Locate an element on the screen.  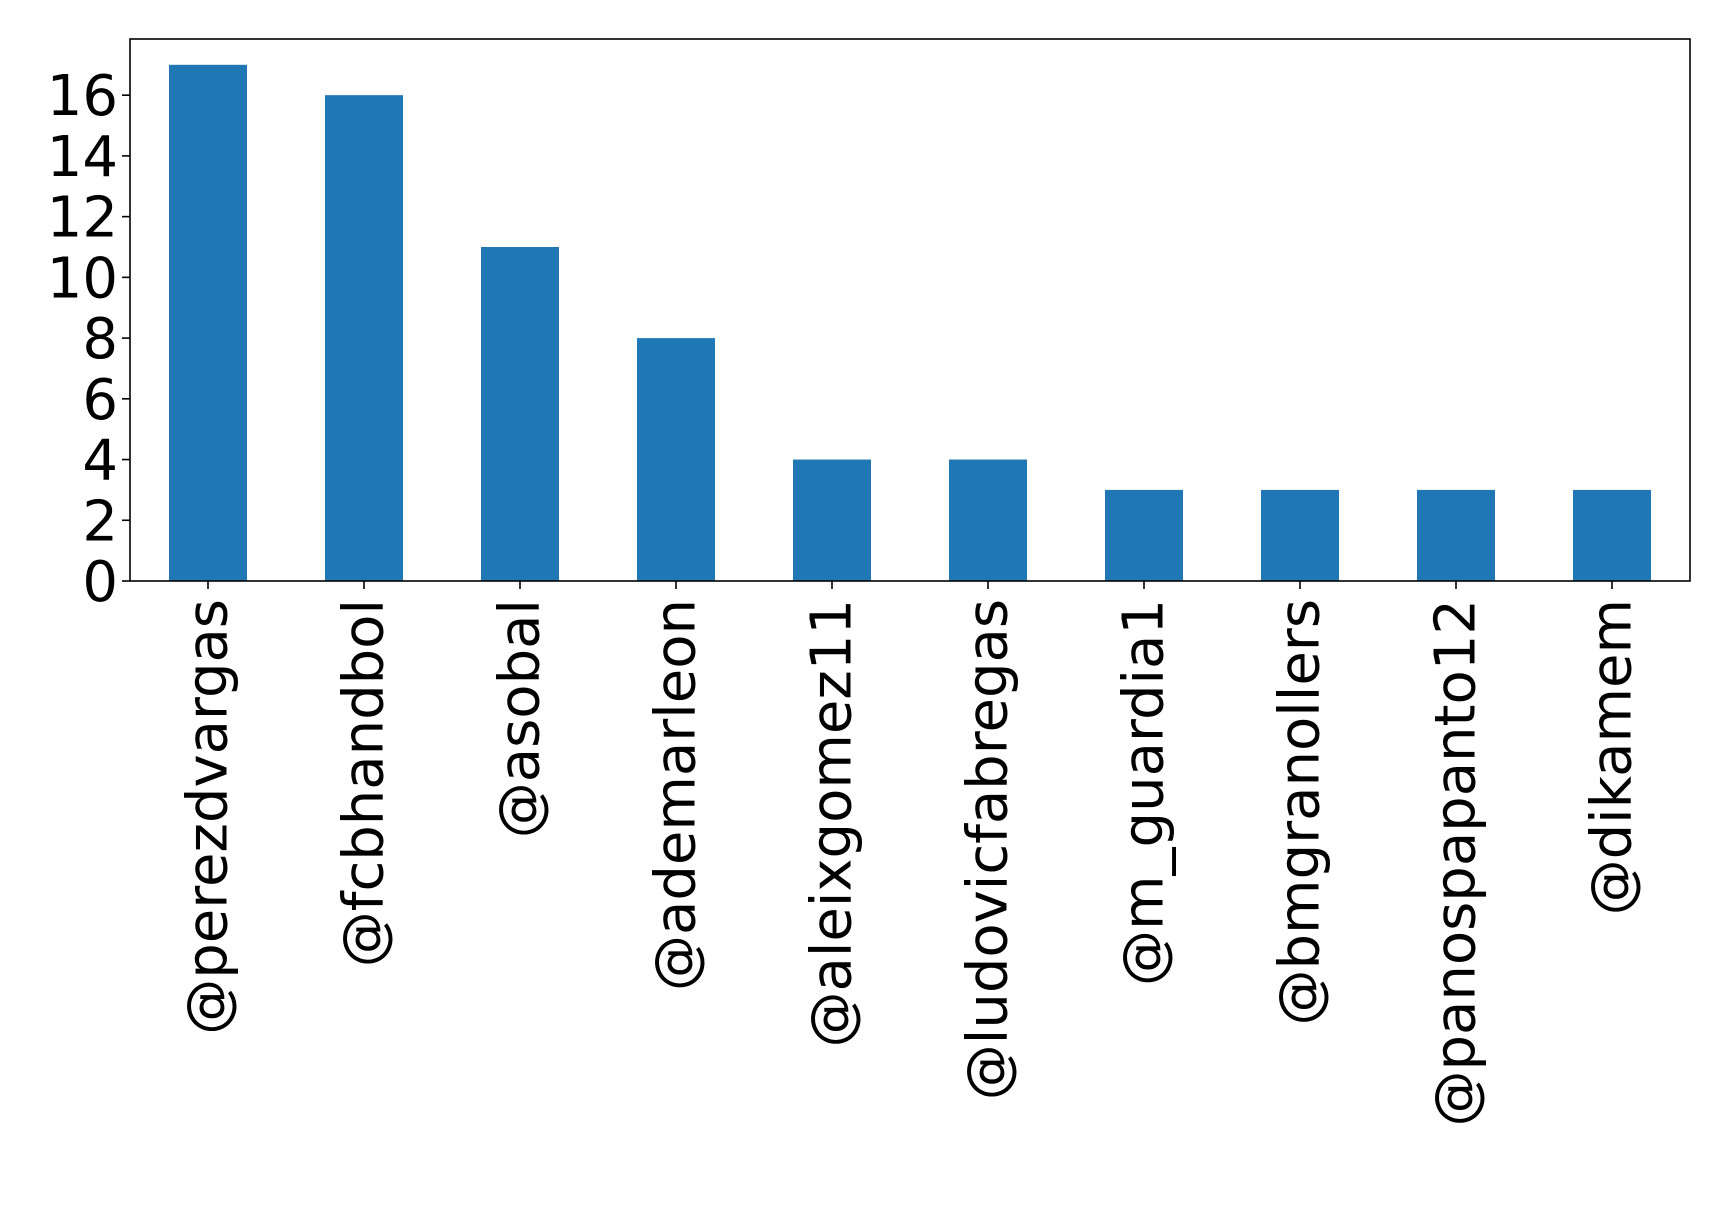
x-tick-label: @ademarleon is located at coordinates (676, 795).